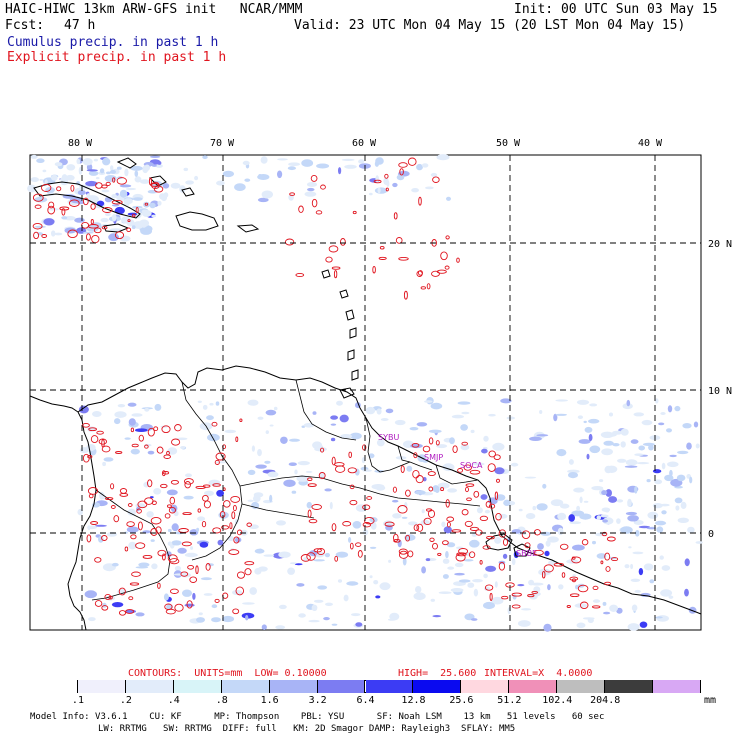 The image size is (740, 740). I want to click on cuba-coastline, so click(87, 200).